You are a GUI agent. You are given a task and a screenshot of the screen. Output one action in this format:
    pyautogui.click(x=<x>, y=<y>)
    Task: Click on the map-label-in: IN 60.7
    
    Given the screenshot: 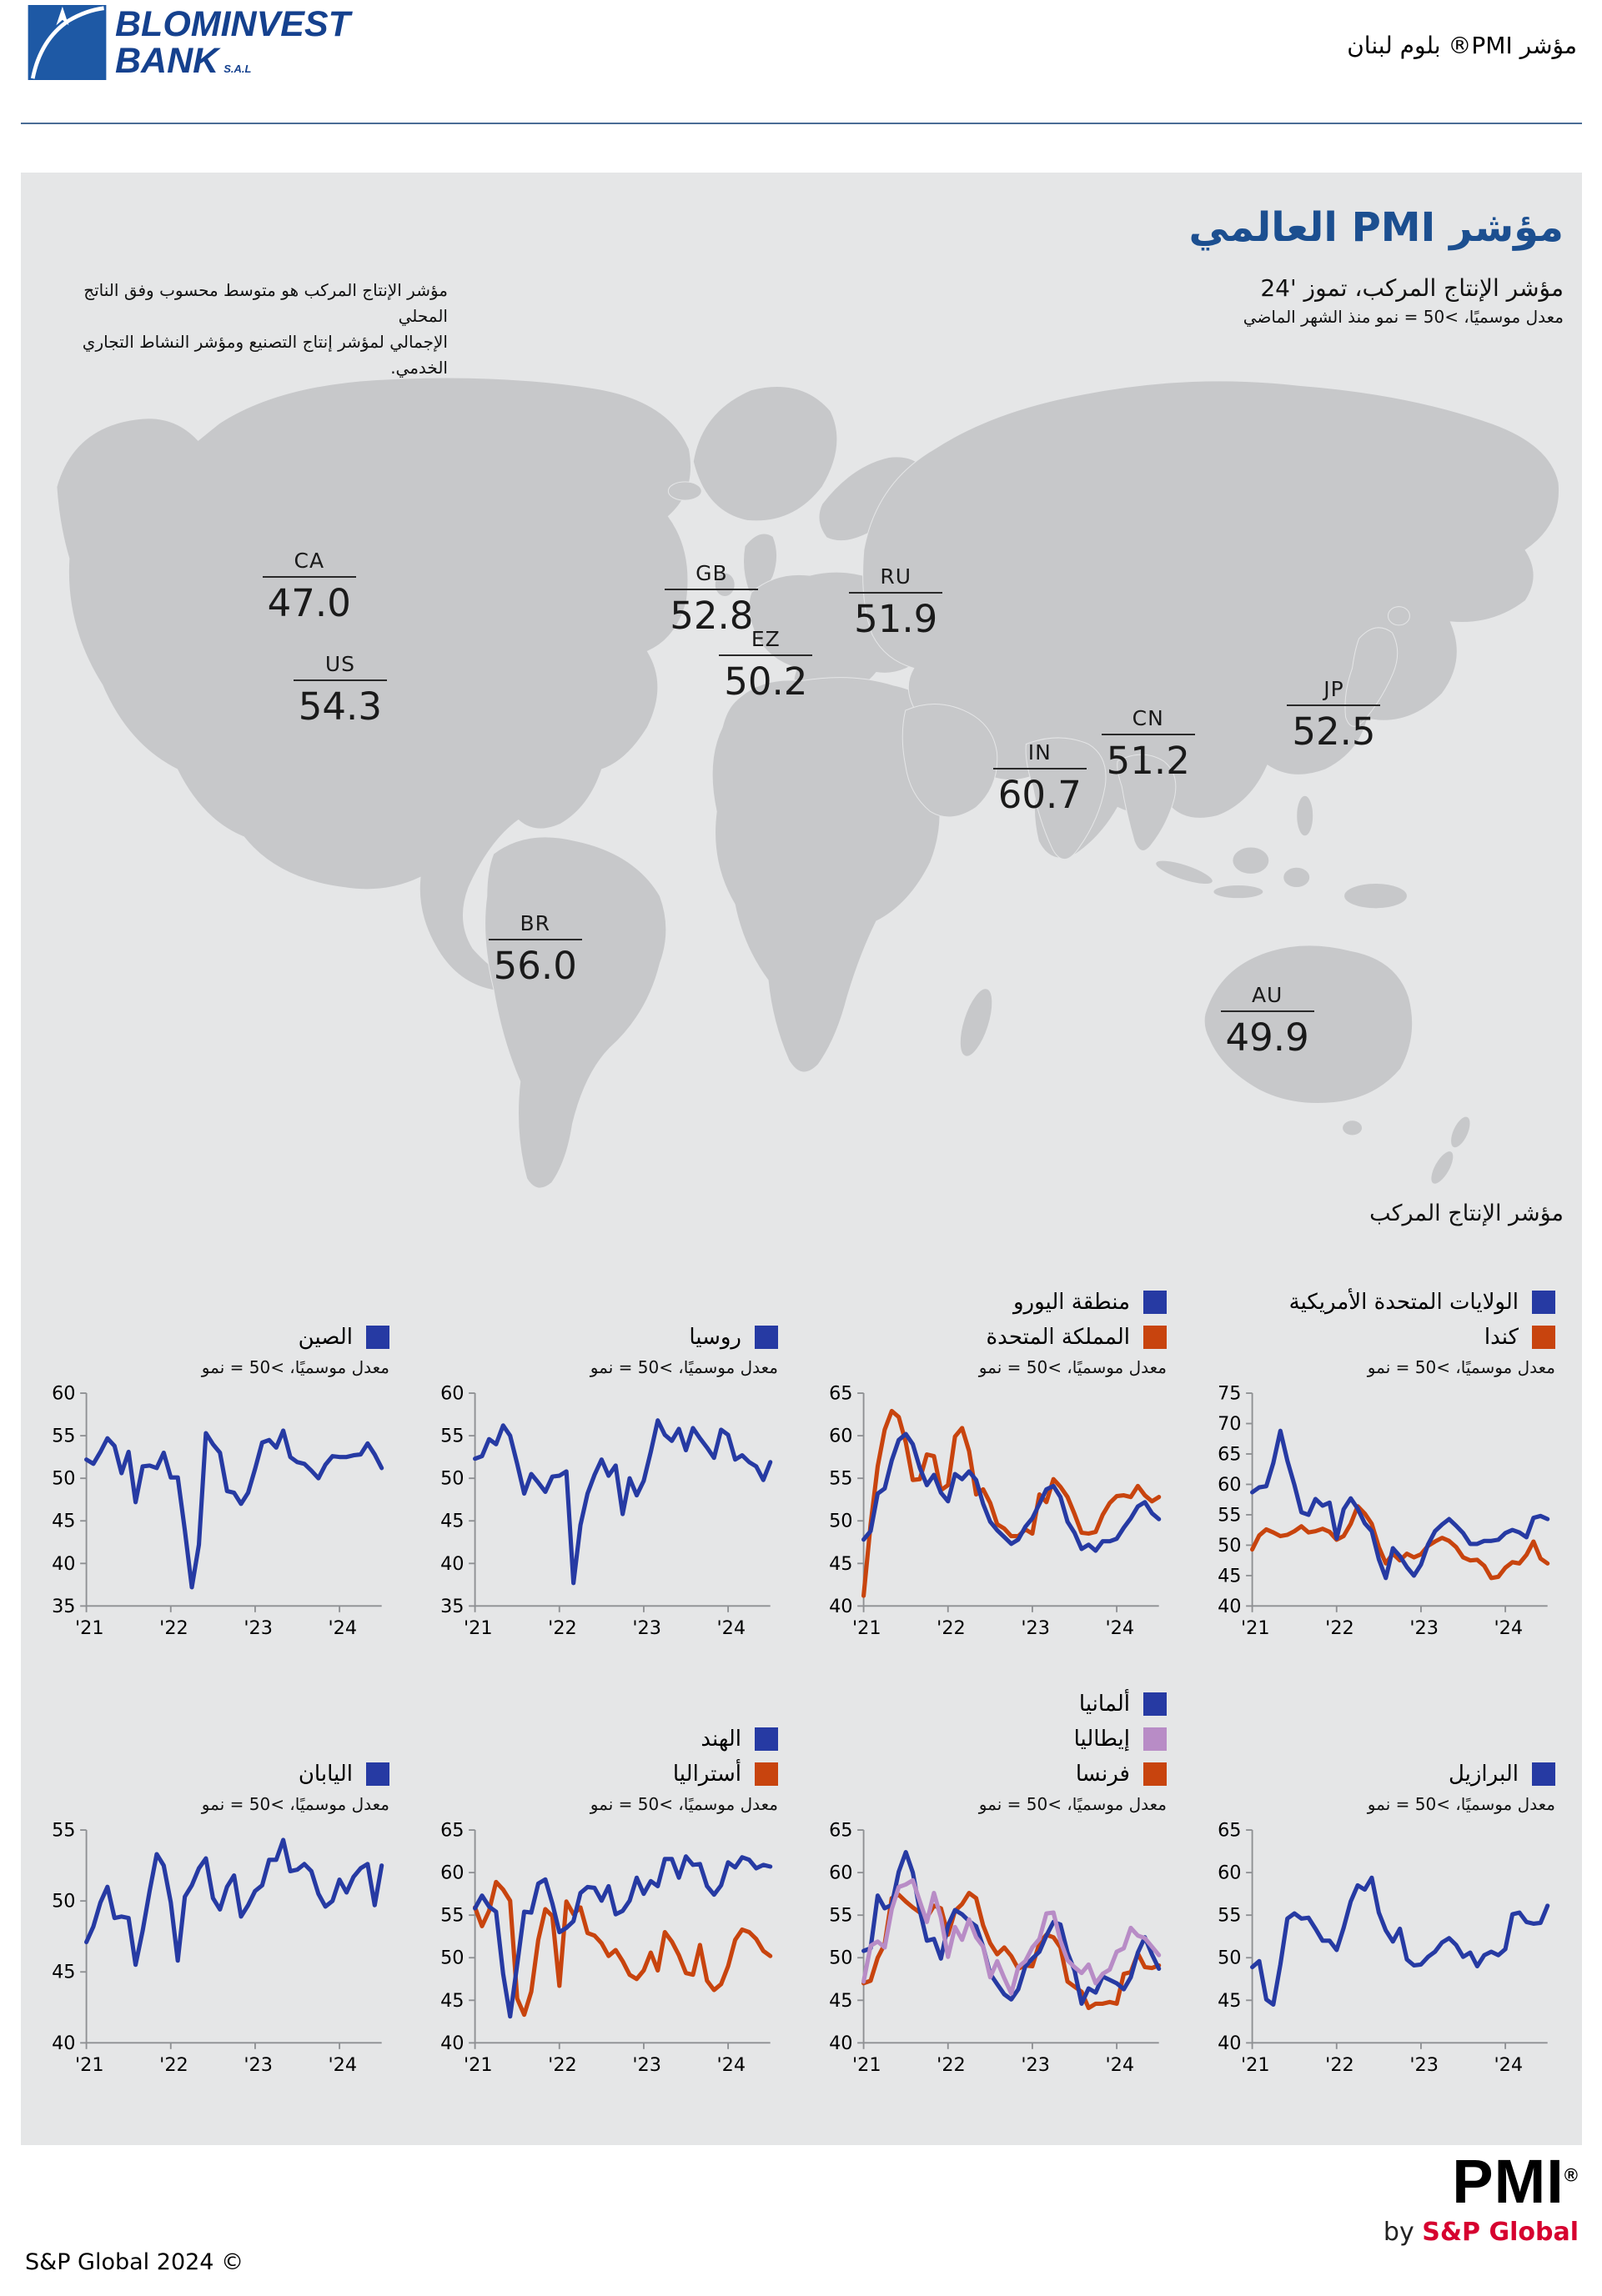 What is the action you would take?
    pyautogui.click(x=1039, y=779)
    